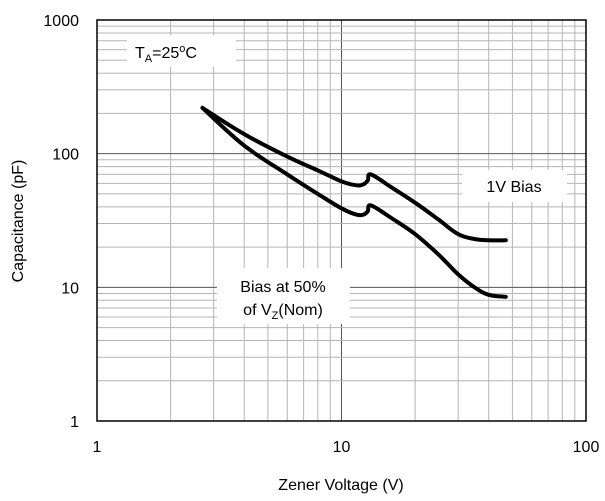 The height and width of the screenshot is (501, 605). What do you see at coordinates (61, 21) in the screenshot?
I see `y-tick-label: 1000` at bounding box center [61, 21].